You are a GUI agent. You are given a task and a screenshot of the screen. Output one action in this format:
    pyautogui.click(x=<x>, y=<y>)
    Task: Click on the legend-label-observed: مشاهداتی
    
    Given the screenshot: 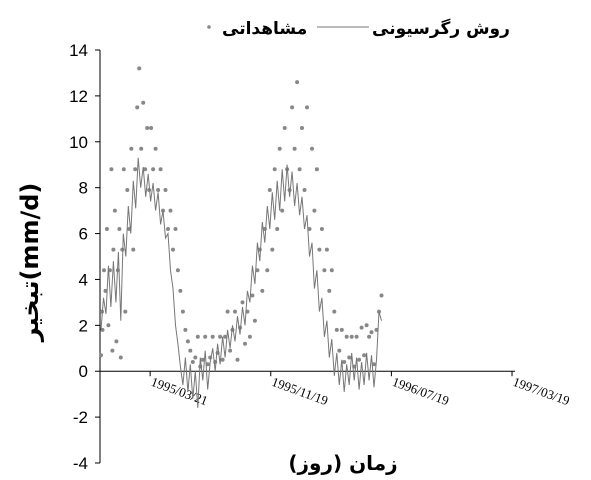 What is the action you would take?
    pyautogui.click(x=264, y=29)
    